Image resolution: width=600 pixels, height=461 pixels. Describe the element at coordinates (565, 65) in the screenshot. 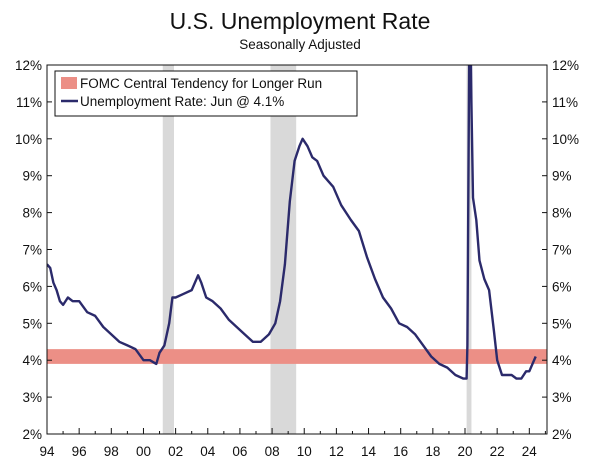

I see `y-tick-label-right: 12%` at that location.